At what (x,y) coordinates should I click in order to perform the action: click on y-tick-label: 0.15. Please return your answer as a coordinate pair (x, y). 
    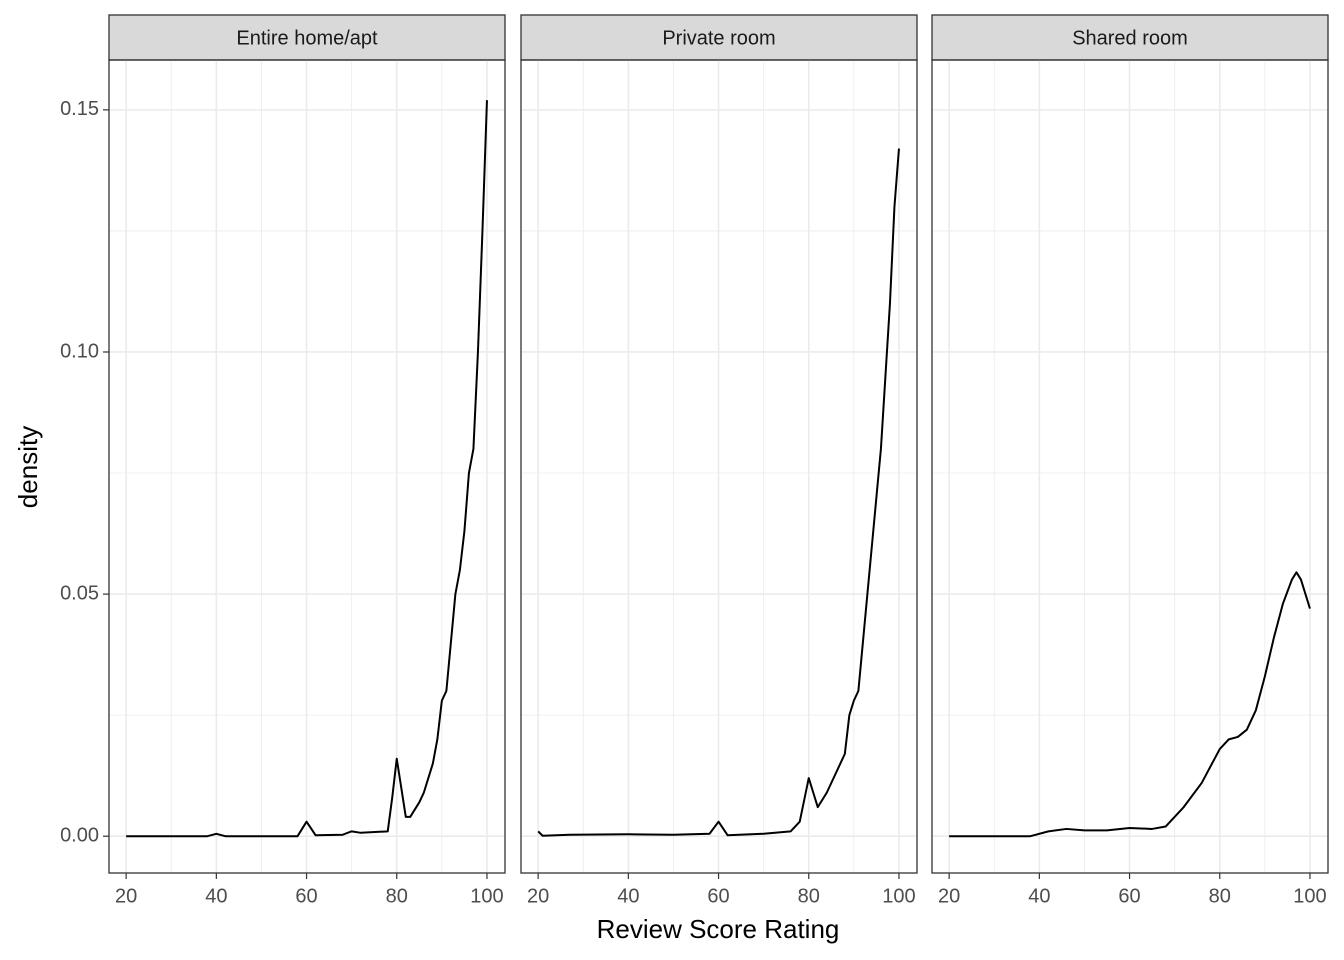
    Looking at the image, I should click on (79, 109).